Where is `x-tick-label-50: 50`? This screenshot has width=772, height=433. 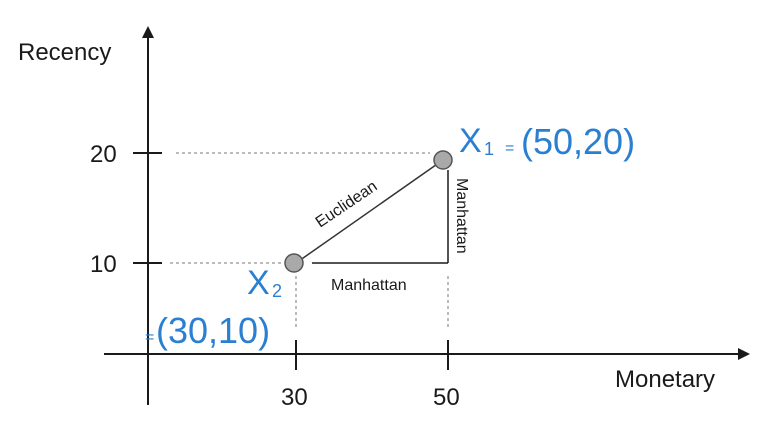
x-tick-label-50: 50 is located at coordinates (446, 397).